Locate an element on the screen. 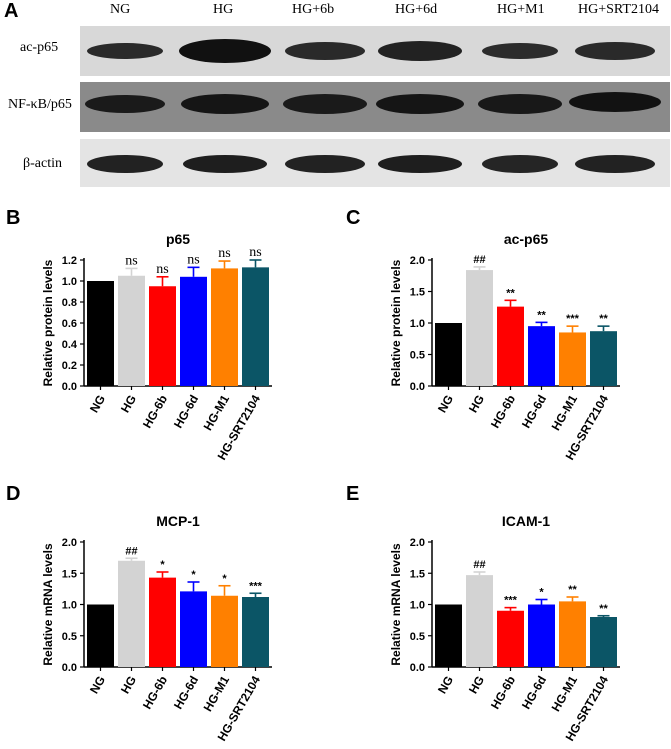 This screenshot has height=749, width=671. panel-e-category-label: HG-M1 is located at coordinates (565, 693).